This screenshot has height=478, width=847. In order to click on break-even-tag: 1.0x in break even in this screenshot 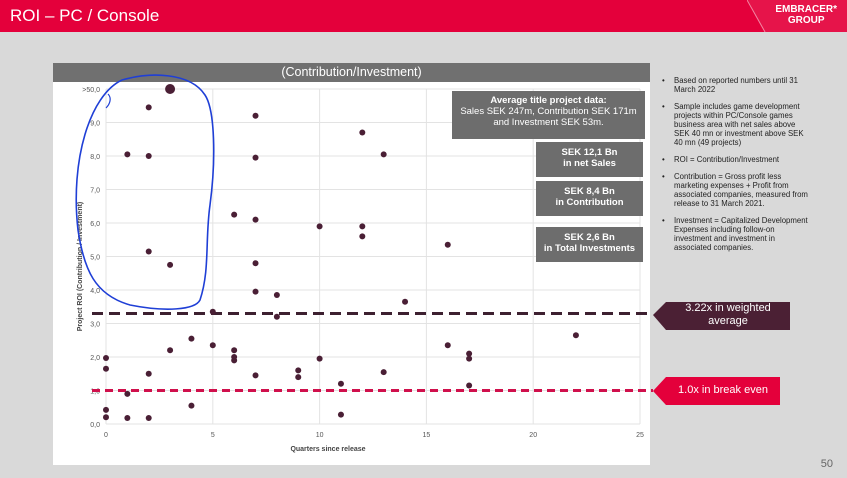, I will do `click(723, 390)`.